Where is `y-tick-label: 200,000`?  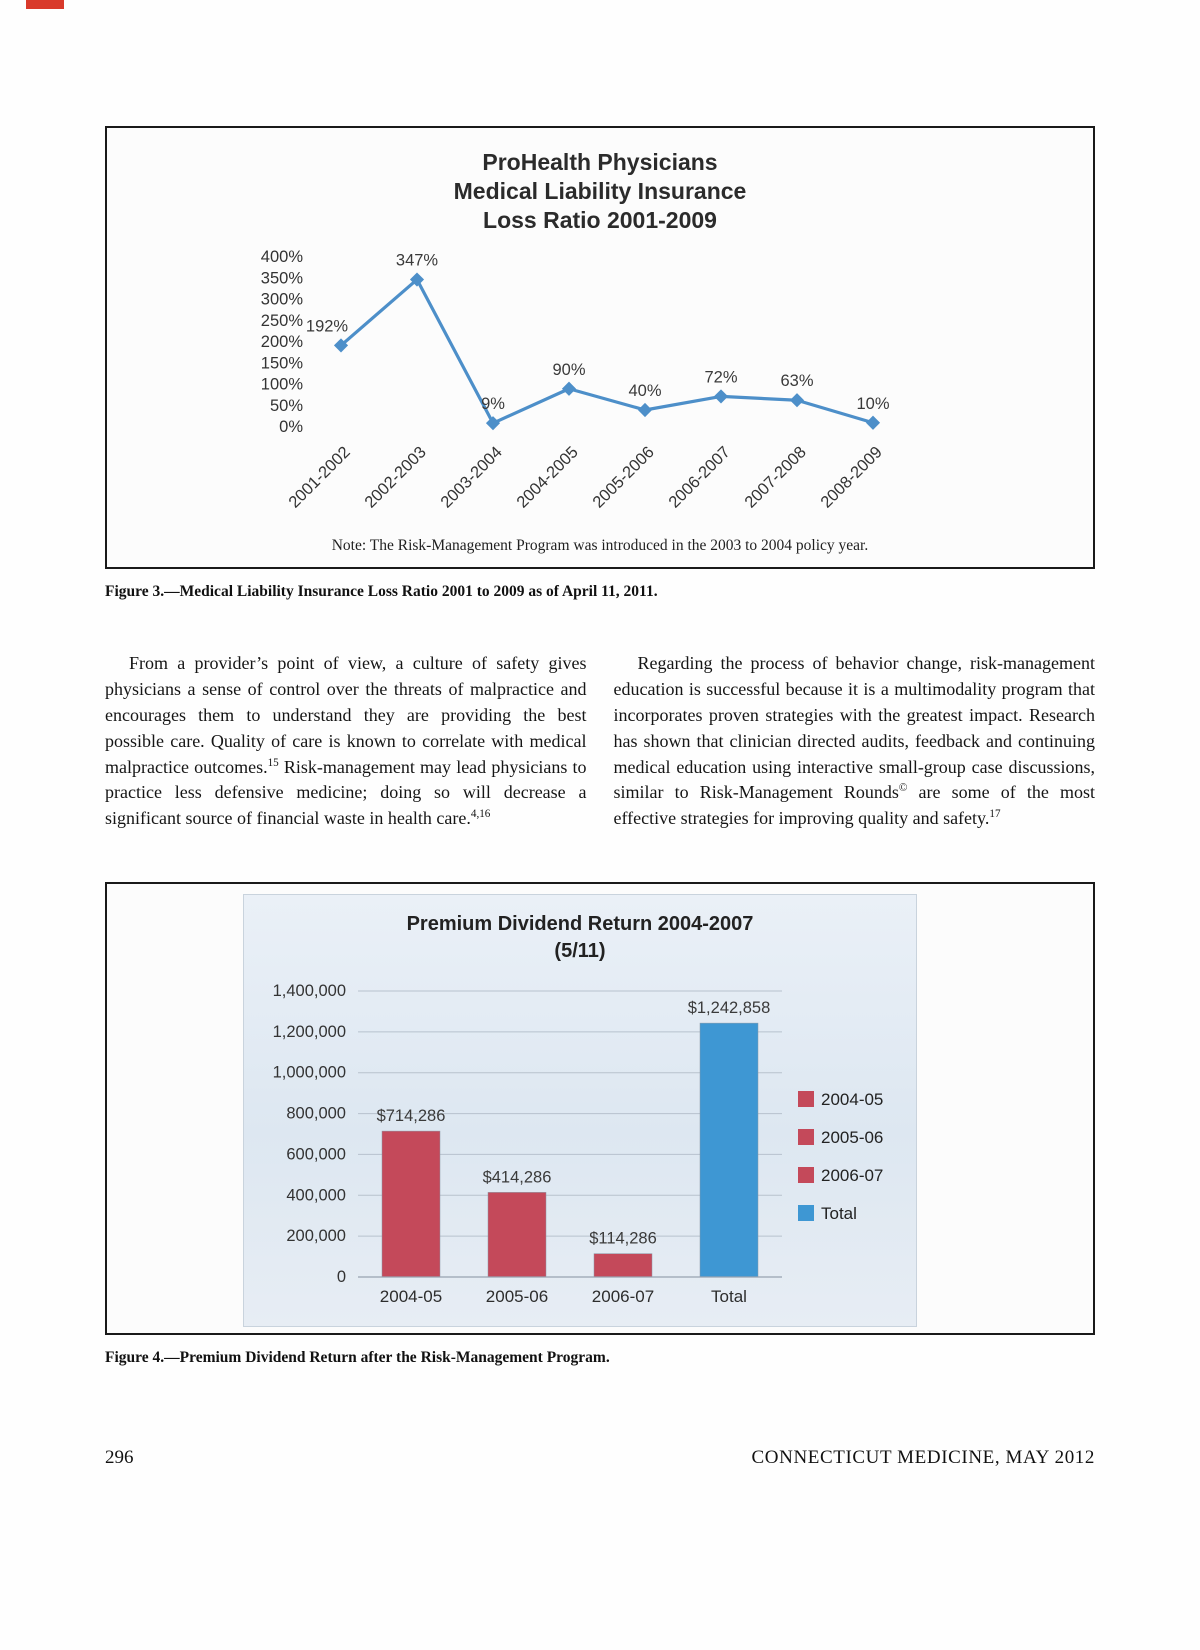 y-tick-label: 200,000 is located at coordinates (316, 1236).